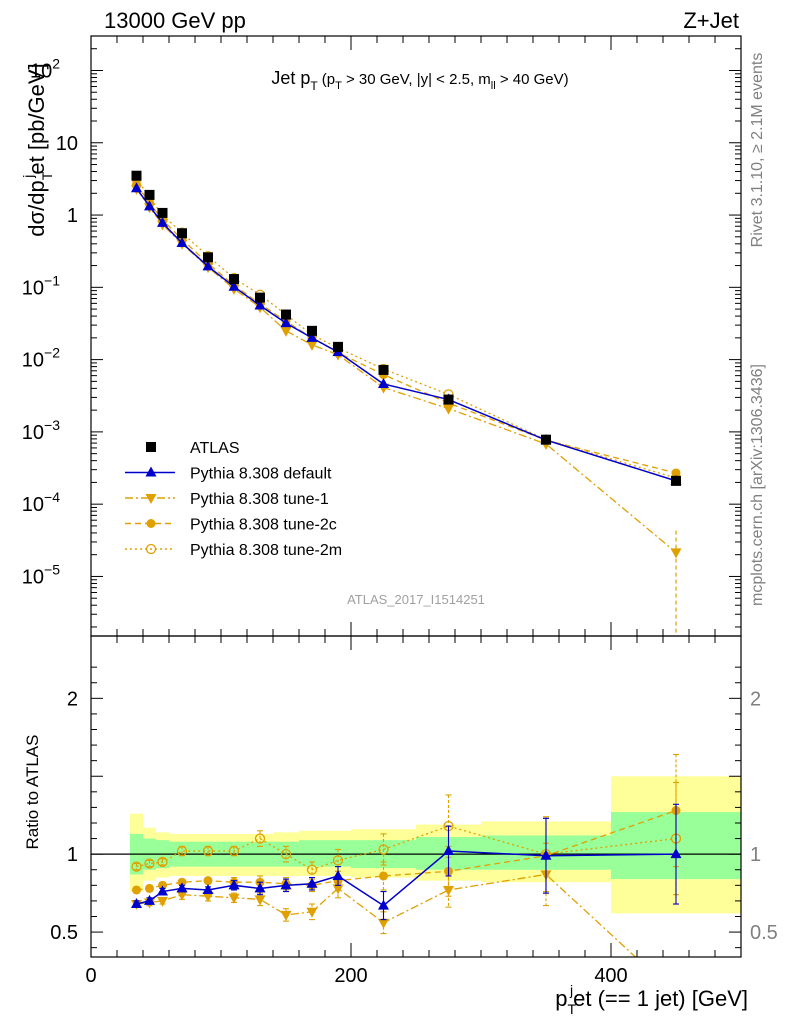 The image size is (786, 1024). What do you see at coordinates (33, 288) in the screenshot?
I see `main-ytick-label-base-3: 10` at bounding box center [33, 288].